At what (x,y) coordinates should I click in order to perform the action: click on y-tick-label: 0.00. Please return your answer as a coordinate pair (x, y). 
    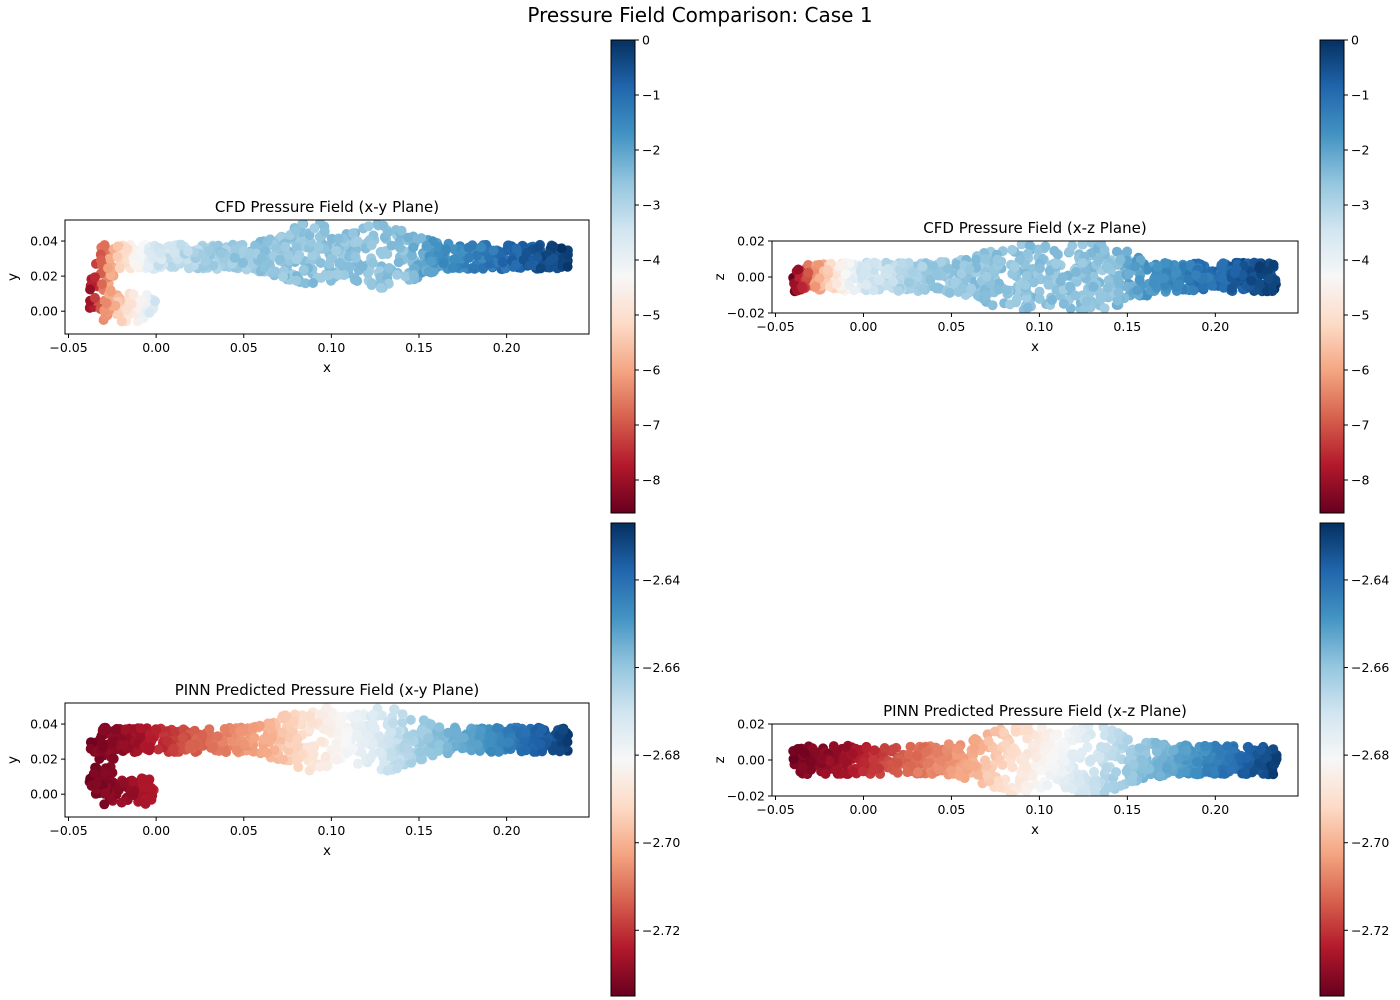
    Looking at the image, I should click on (751, 277).